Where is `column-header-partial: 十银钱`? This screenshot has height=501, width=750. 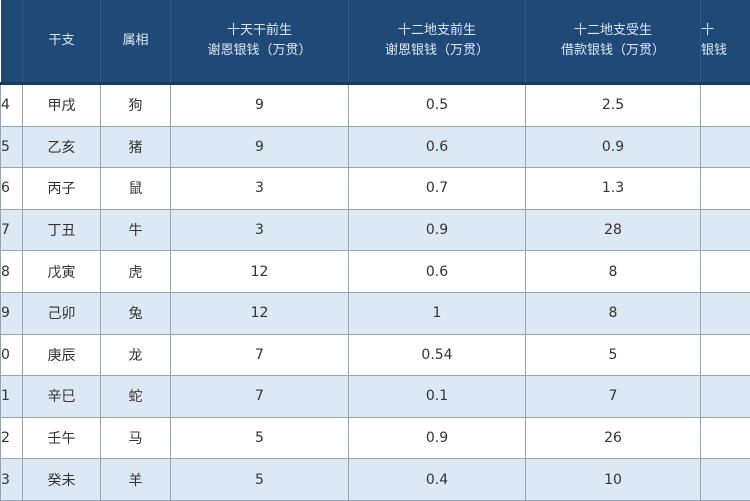 column-header-partial: 十银钱 is located at coordinates (725, 42).